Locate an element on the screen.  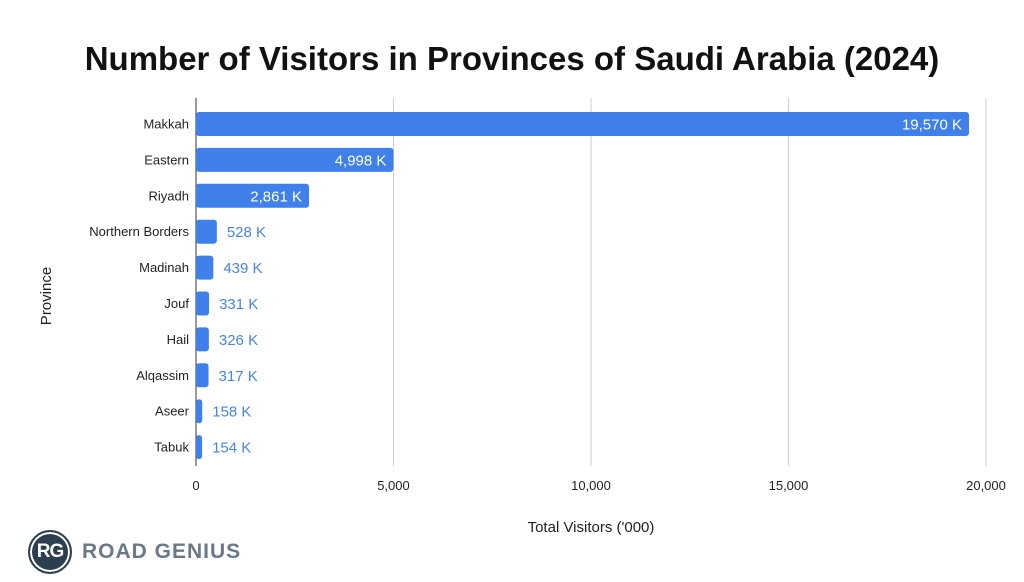
y-axis-title: Province is located at coordinates (46, 296).